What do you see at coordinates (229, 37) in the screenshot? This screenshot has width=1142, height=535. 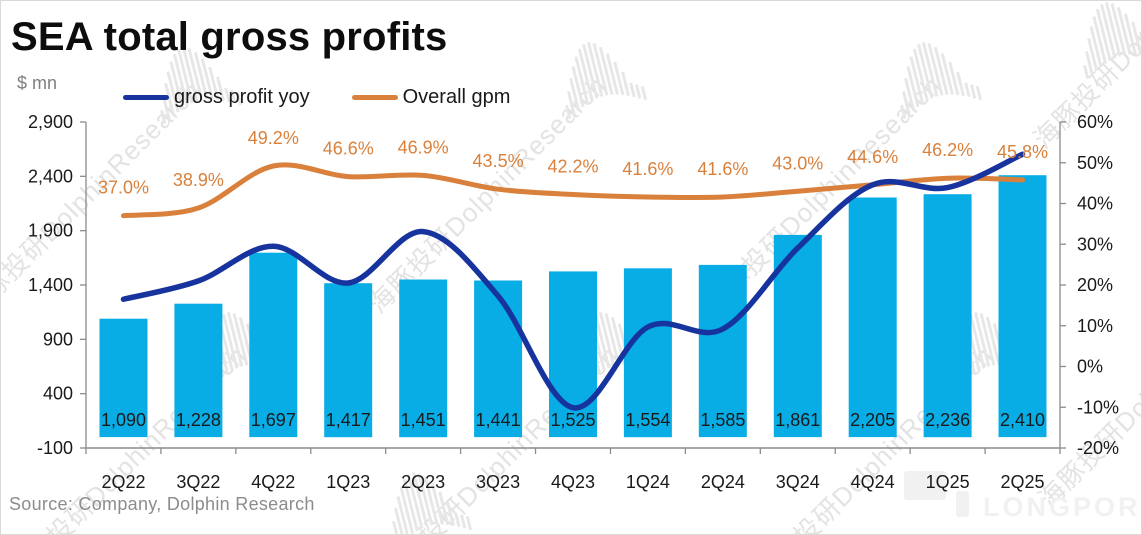 I see `chart-title: SEA total gross profits` at bounding box center [229, 37].